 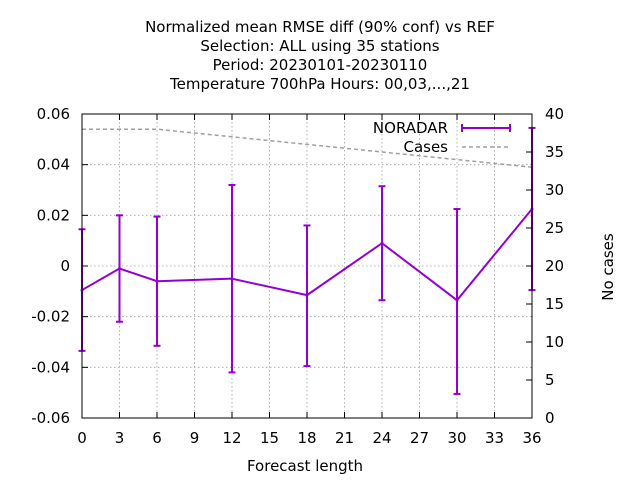 I want to click on legend: NORADAR Cases, so click(x=442, y=137).